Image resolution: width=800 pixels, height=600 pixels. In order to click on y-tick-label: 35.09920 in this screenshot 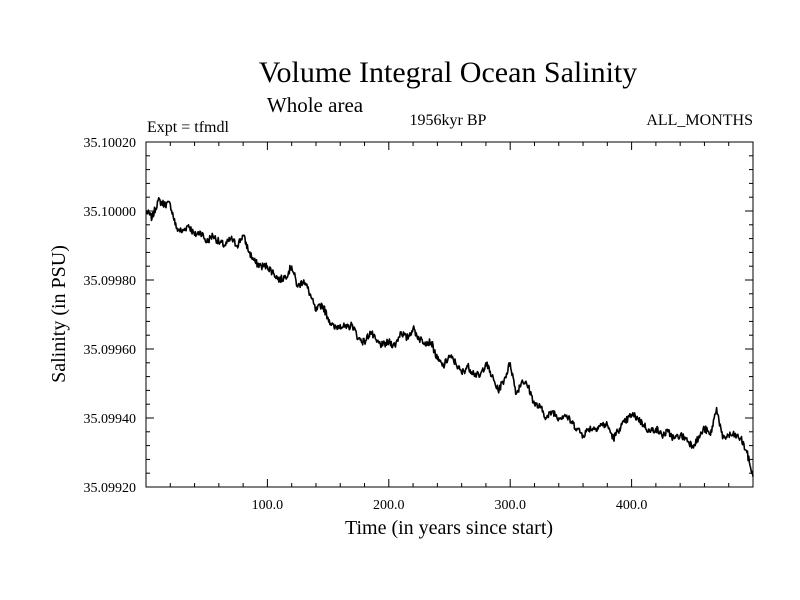, I will do `click(110, 488)`.